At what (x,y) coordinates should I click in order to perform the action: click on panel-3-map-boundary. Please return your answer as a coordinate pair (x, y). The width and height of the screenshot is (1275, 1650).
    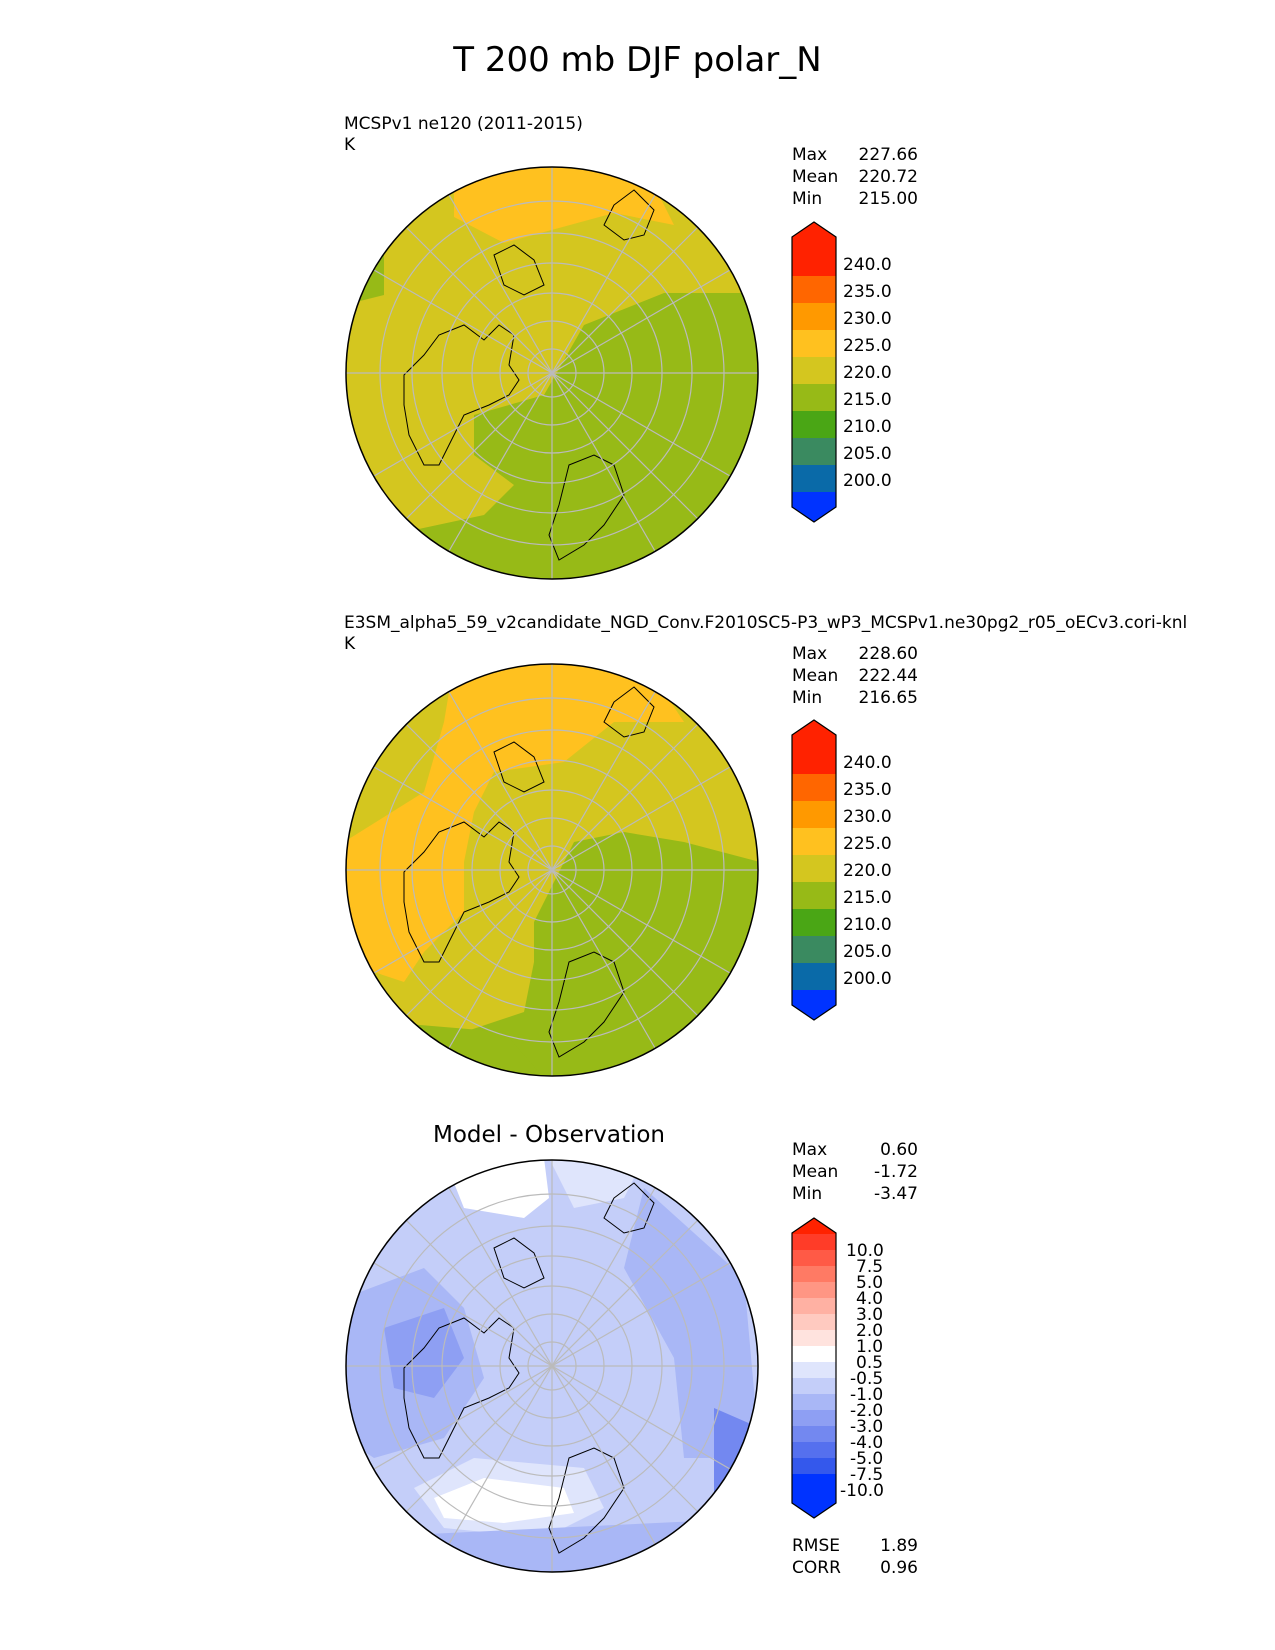
    Looking at the image, I should click on (552, 1366).